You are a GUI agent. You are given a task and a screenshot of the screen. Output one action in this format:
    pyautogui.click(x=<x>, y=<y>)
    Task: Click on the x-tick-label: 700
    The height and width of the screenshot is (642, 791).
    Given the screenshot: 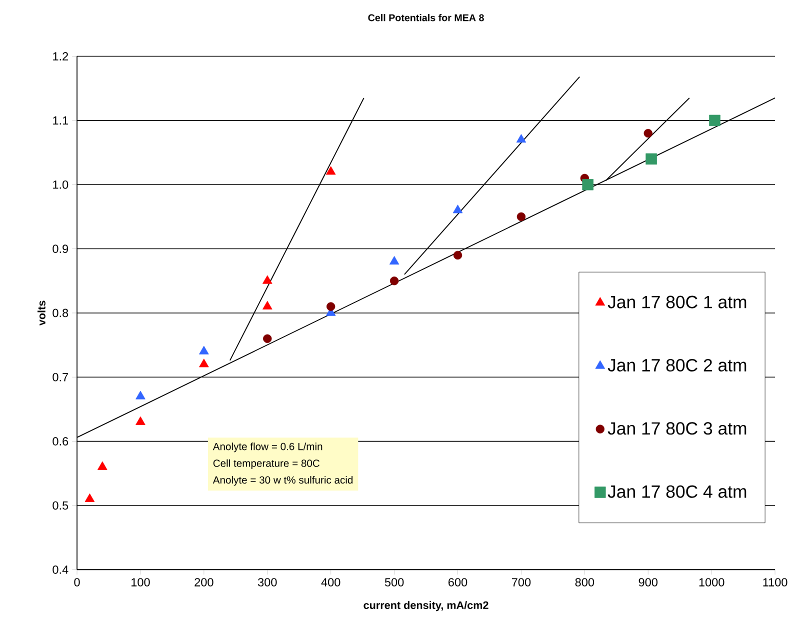 What is the action you would take?
    pyautogui.click(x=521, y=582)
    